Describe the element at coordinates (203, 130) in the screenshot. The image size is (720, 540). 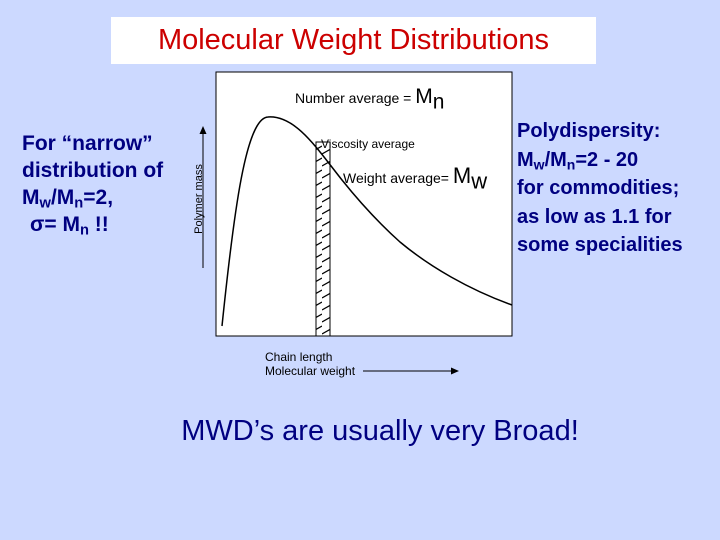
I see `y-arrowhead` at that location.